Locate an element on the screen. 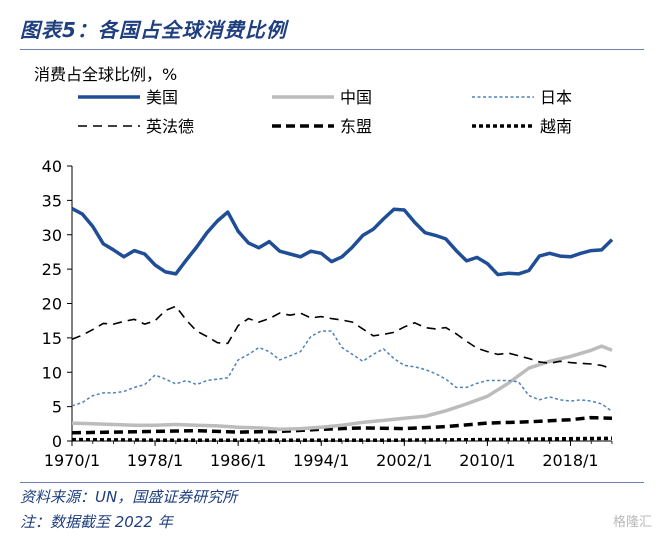 This screenshot has width=664, height=538. y-tick-label: 0 is located at coordinates (57, 441).